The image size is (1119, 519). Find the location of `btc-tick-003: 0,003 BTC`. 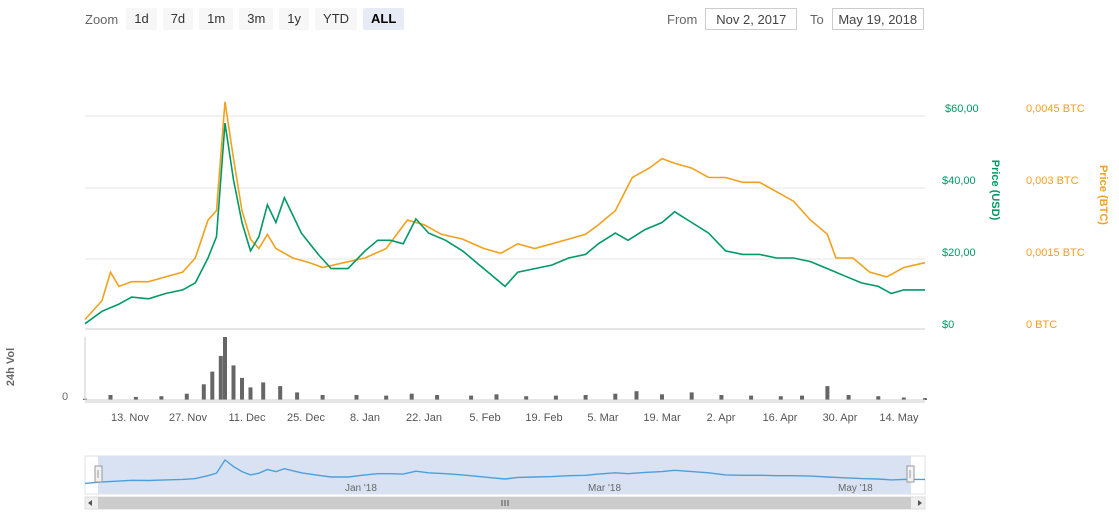

btc-tick-003: 0,003 BTC is located at coordinates (1052, 181).